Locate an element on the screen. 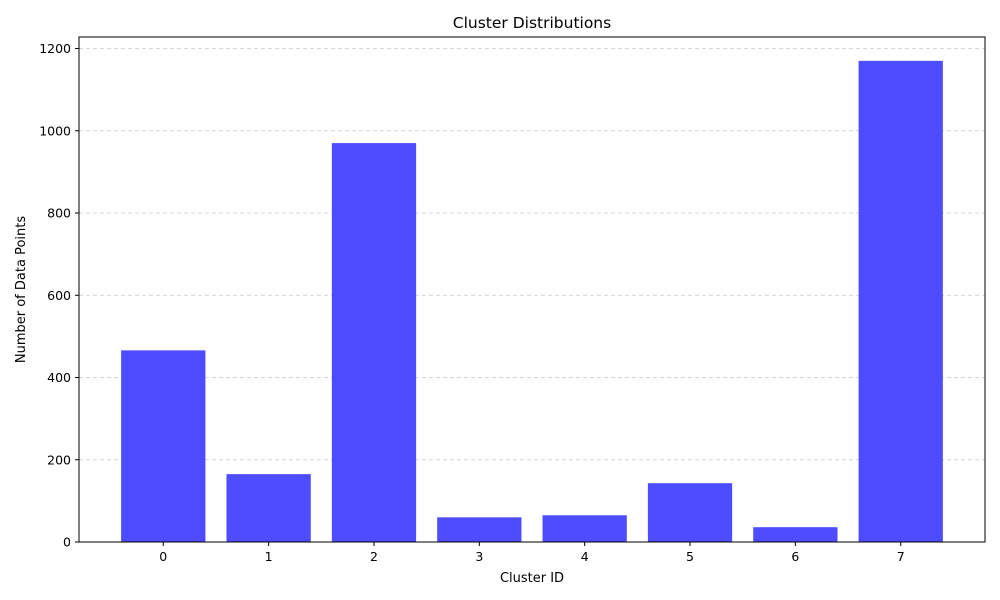 This screenshot has height=600, width=1000. x-tick-label-4: 4 is located at coordinates (585, 556).